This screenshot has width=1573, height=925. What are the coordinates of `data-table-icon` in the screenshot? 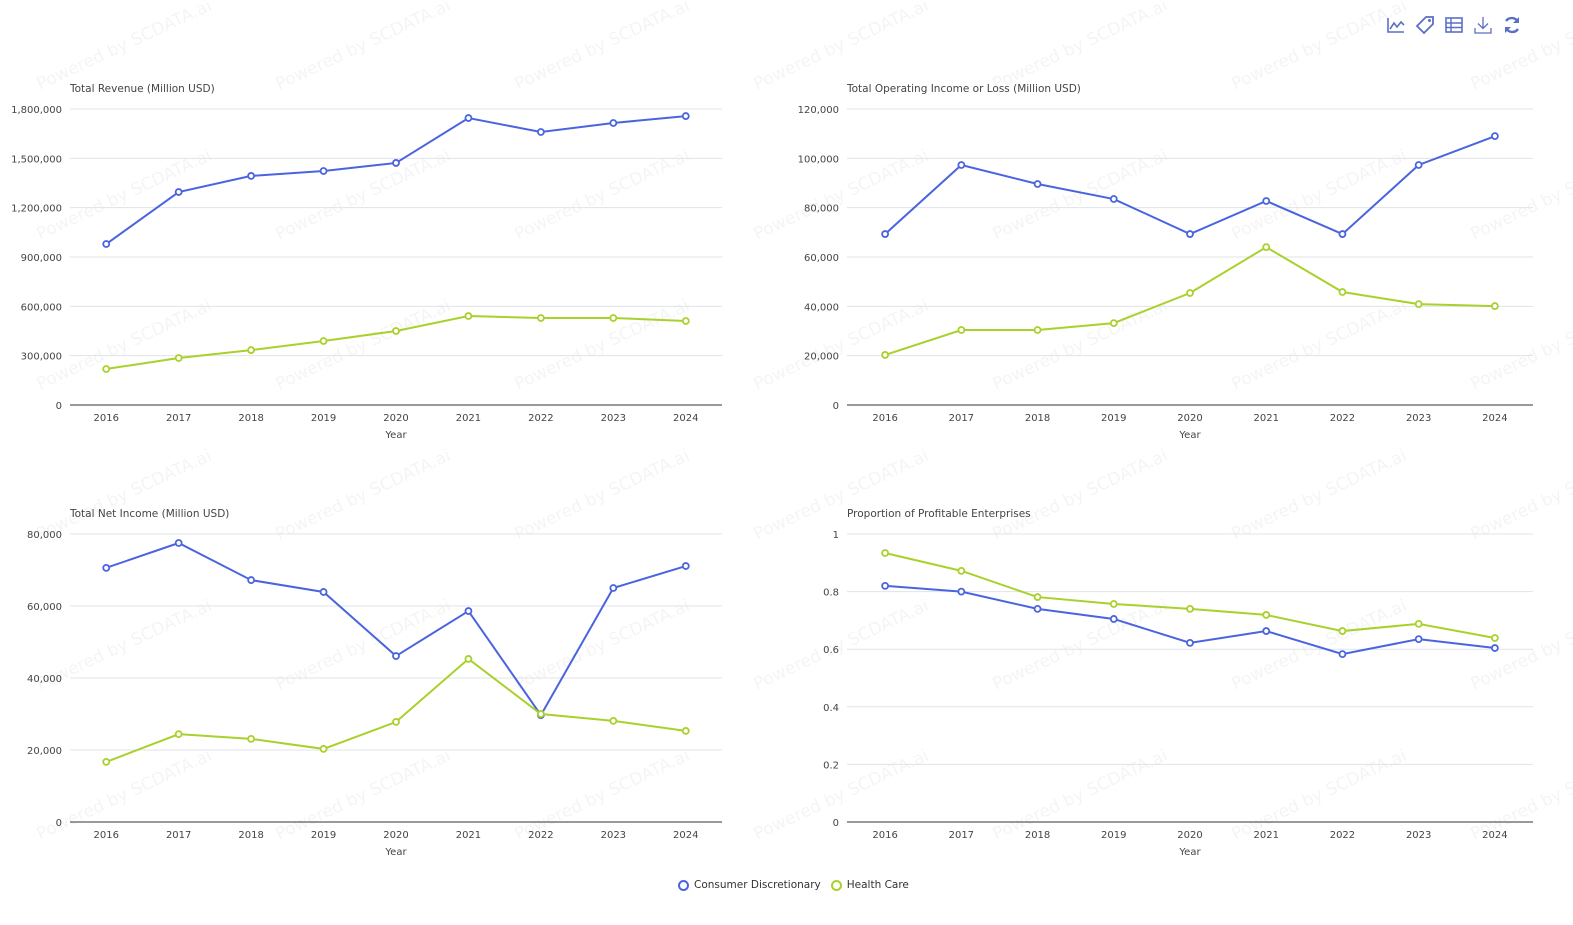 It's located at (1454, 25).